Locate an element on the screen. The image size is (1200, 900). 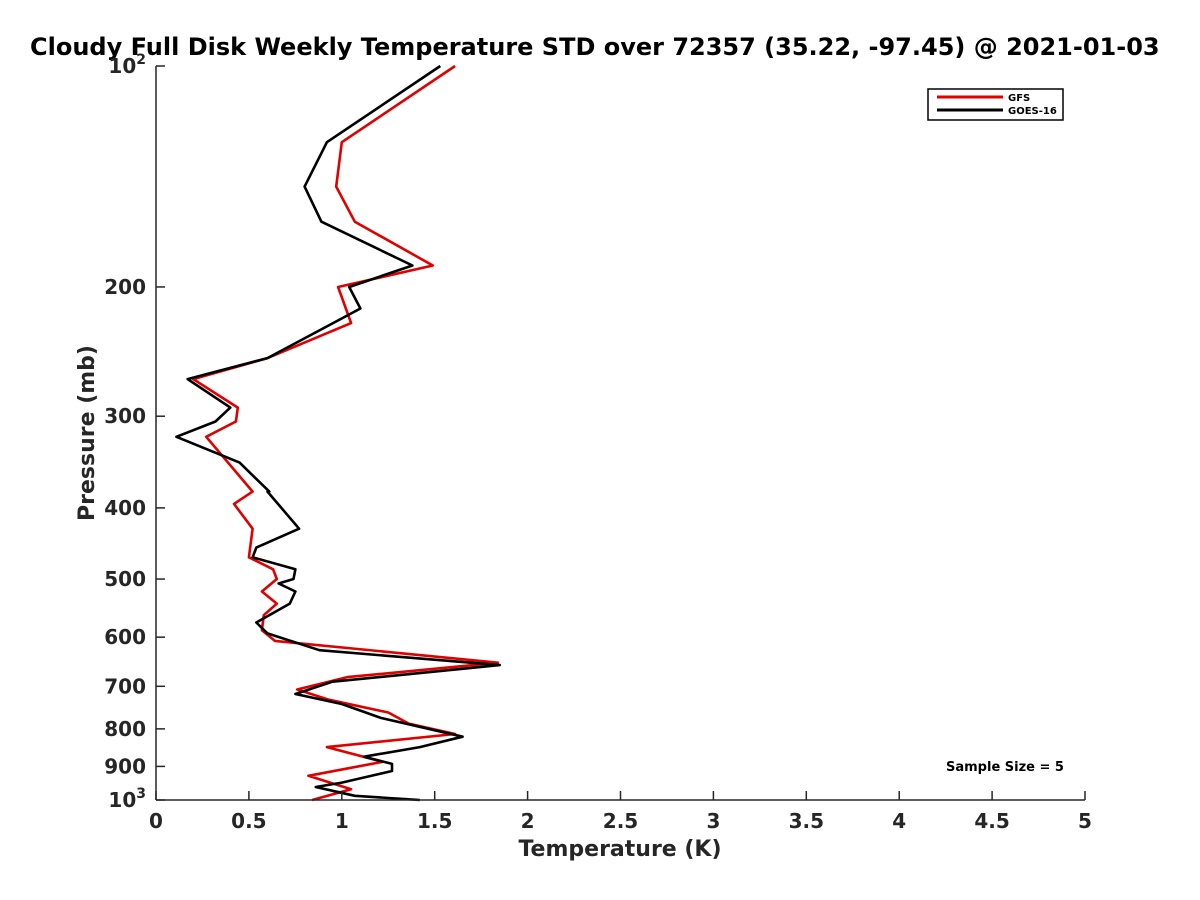
x-axis: 0 0.5 1 1.5 2 2.5 3 3.5 4 4.5 5 is located at coordinates (620, 812).